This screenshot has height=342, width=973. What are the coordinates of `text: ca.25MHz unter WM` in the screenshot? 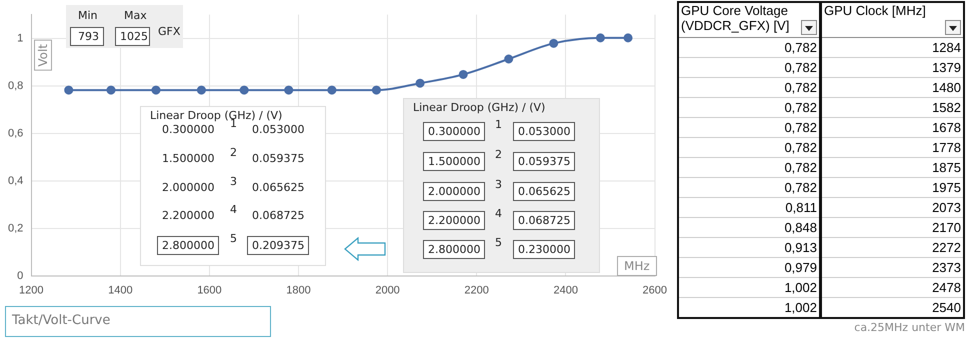 It's located at (909, 327).